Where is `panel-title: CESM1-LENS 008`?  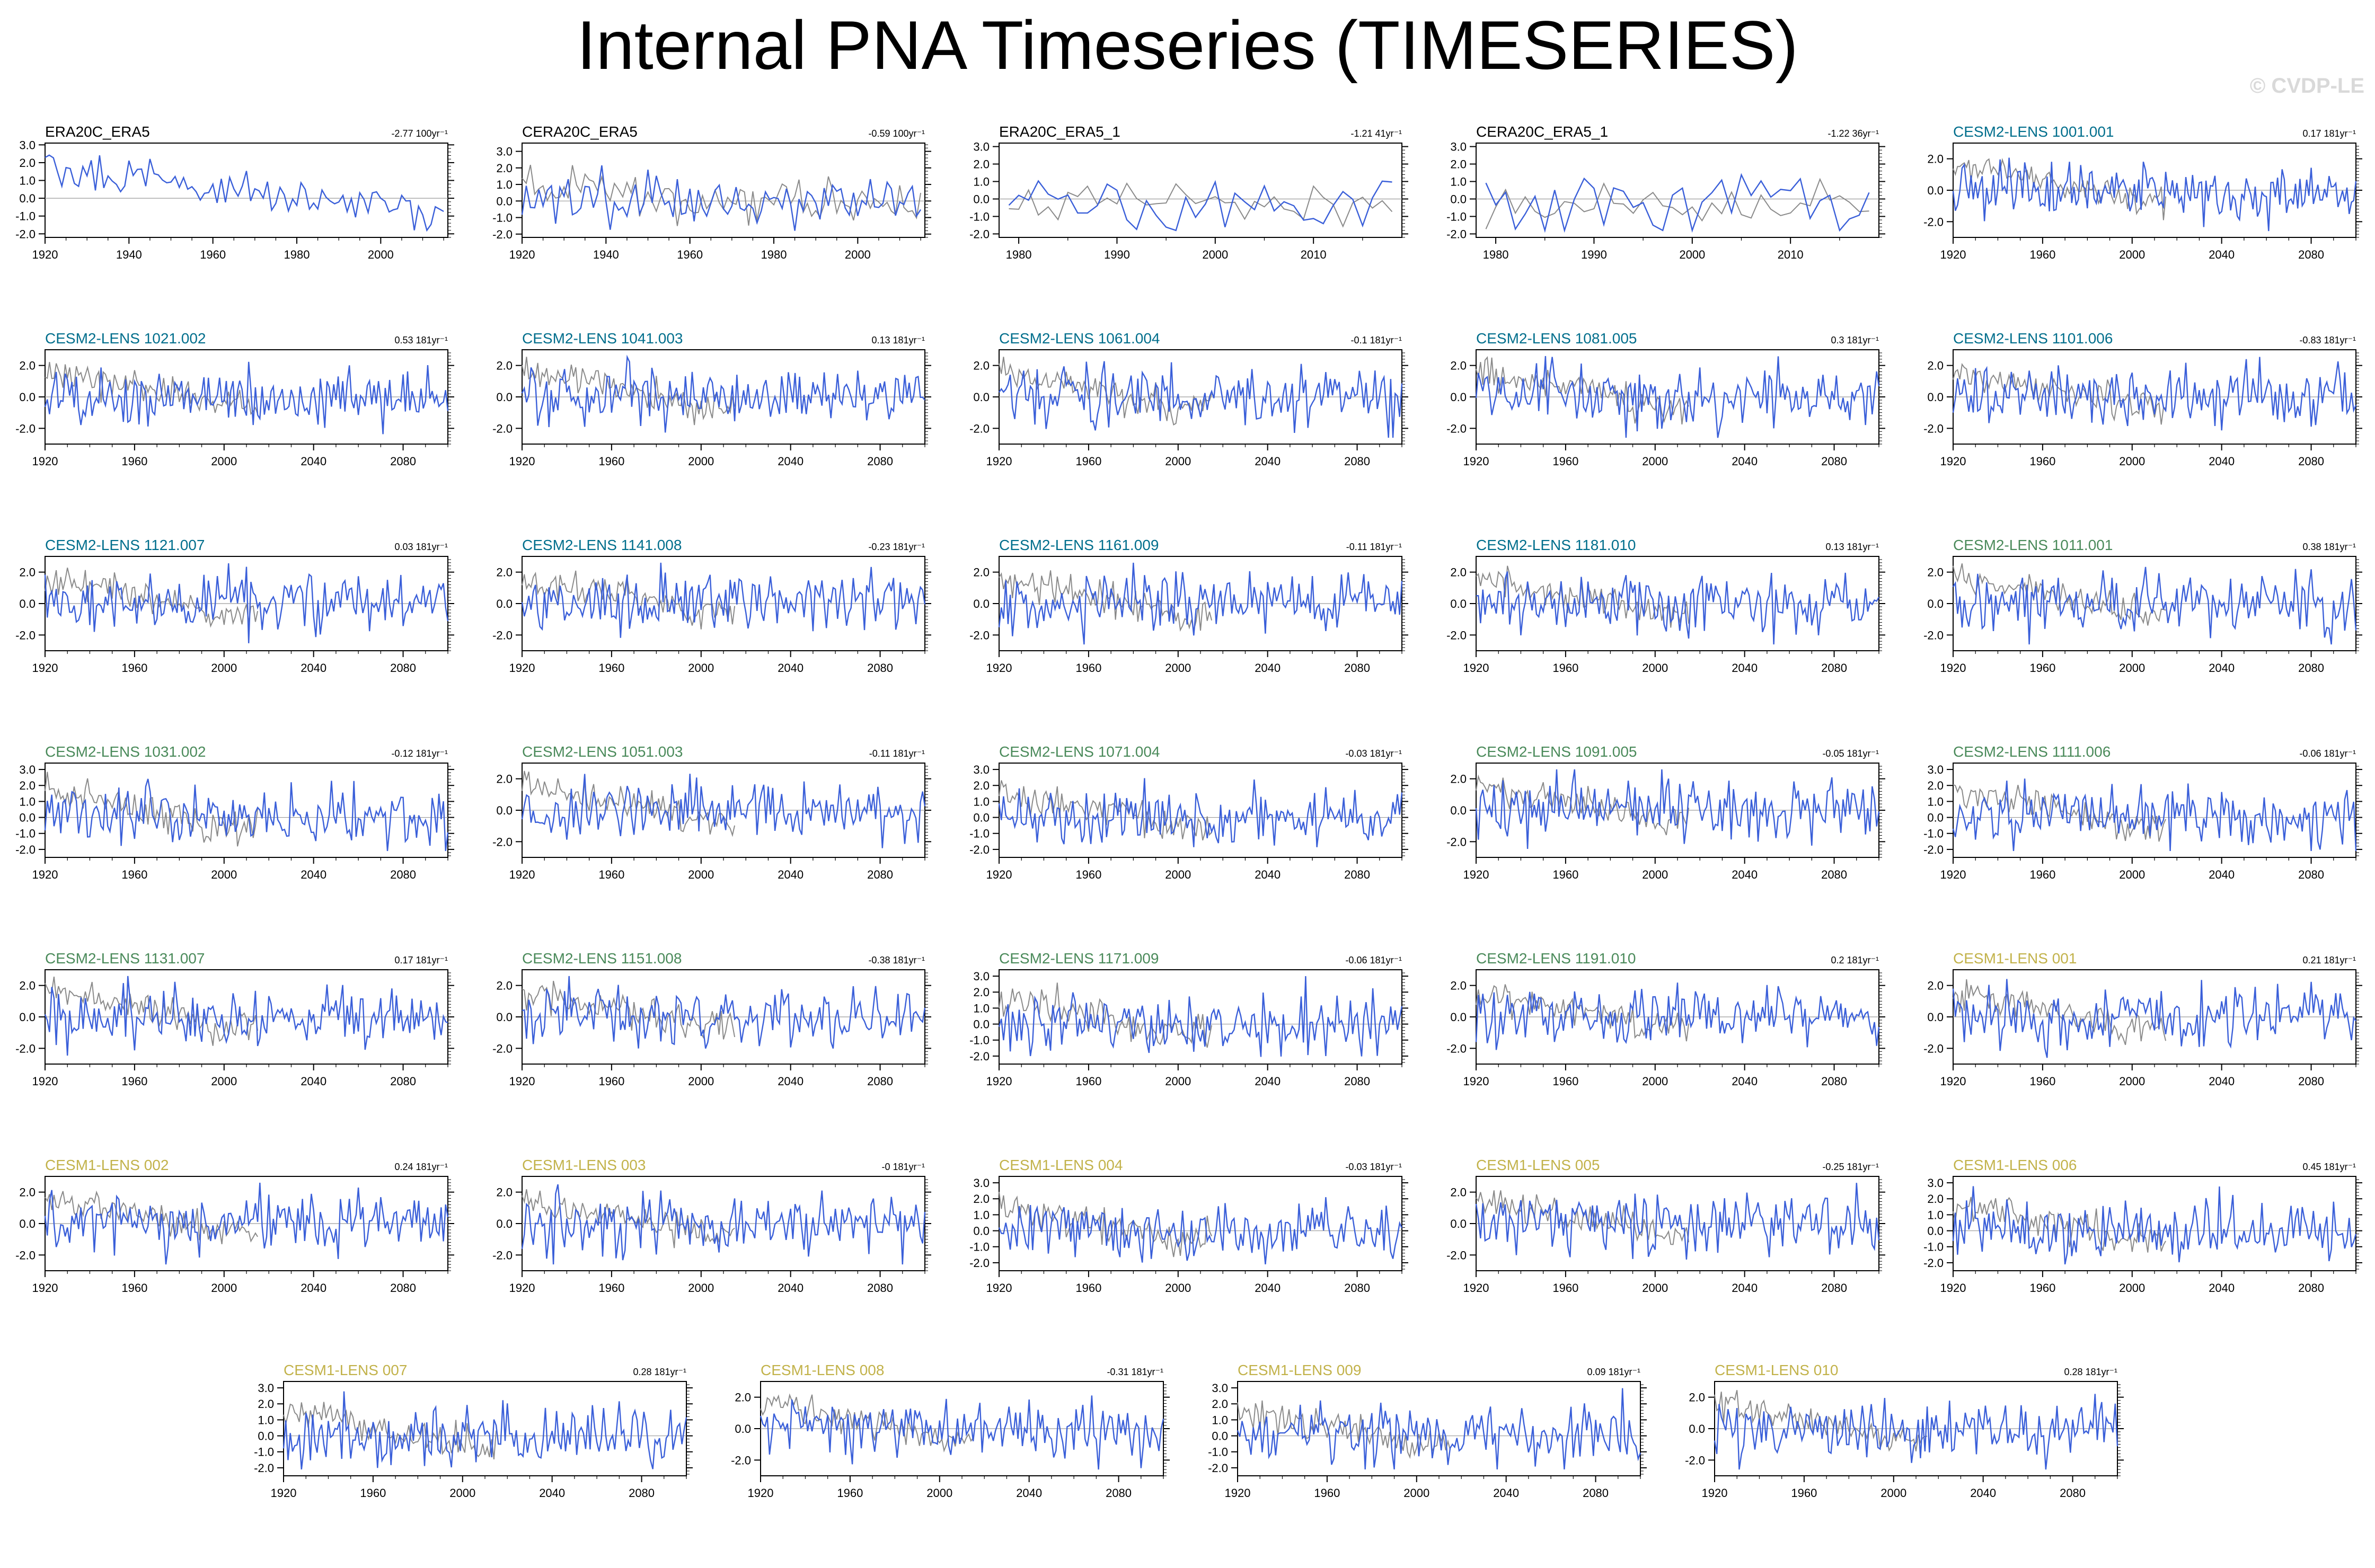 panel-title: CESM1-LENS 008 is located at coordinates (823, 1370).